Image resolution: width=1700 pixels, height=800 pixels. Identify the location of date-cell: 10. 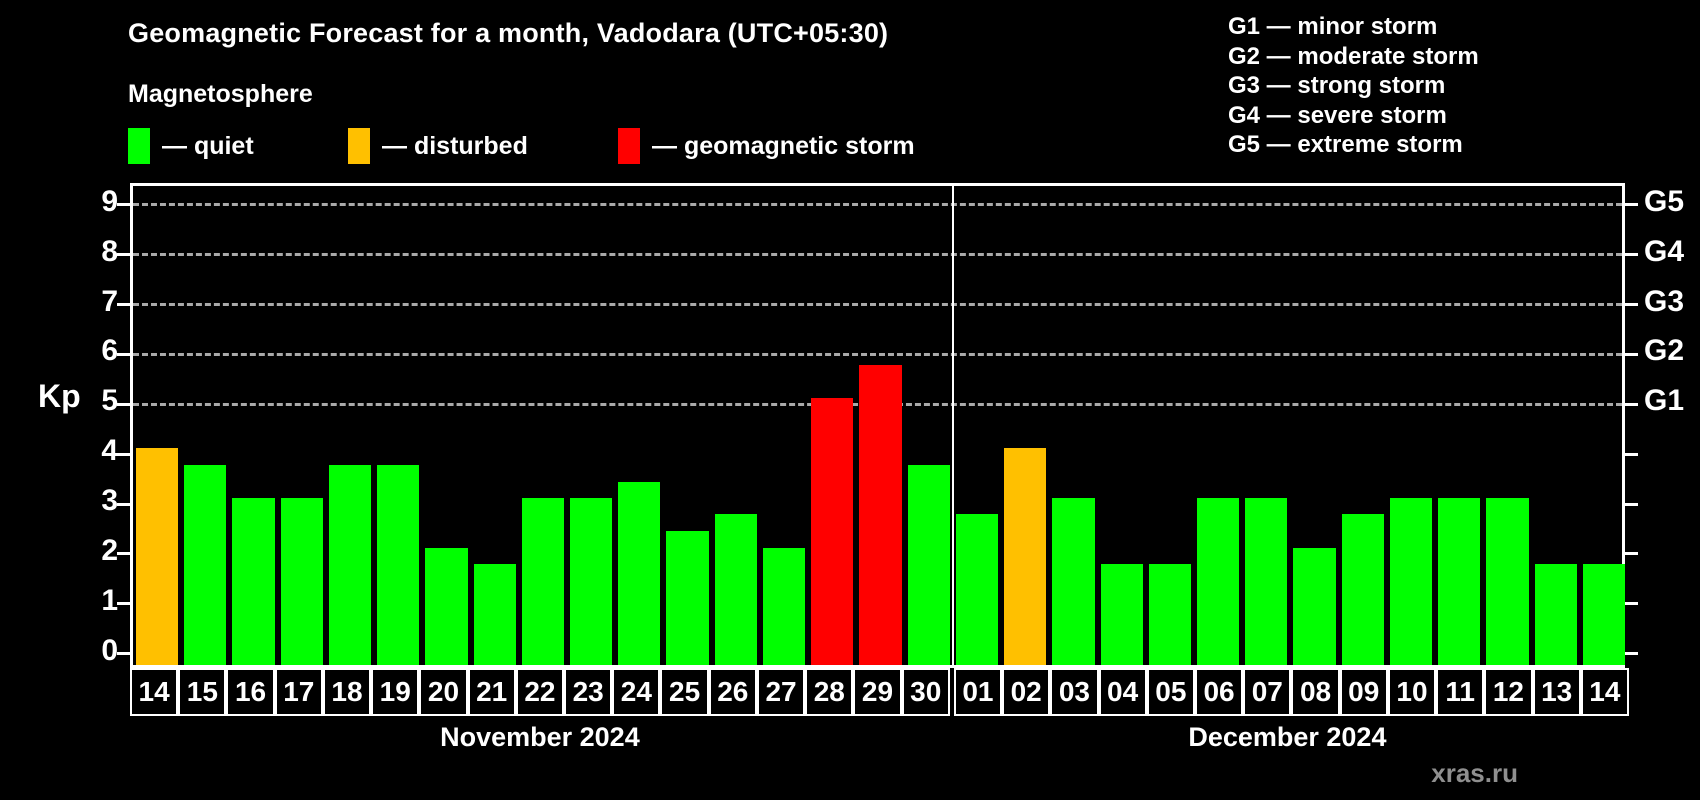
(1412, 692).